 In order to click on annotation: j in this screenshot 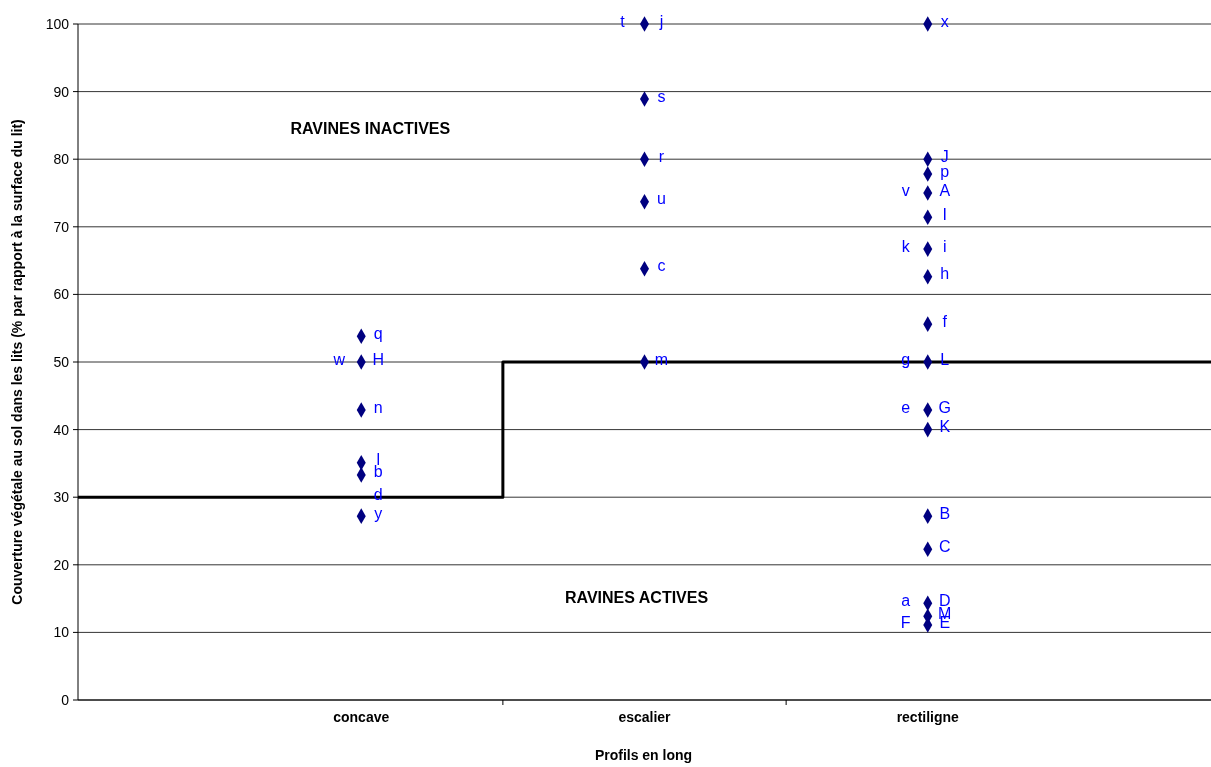, I will do `click(661, 21)`.